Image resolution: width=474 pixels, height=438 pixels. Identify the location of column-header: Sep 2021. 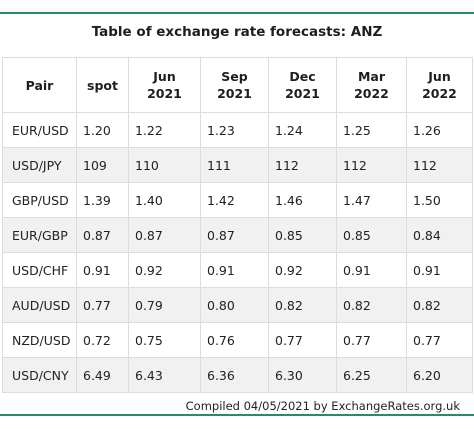
(234, 85).